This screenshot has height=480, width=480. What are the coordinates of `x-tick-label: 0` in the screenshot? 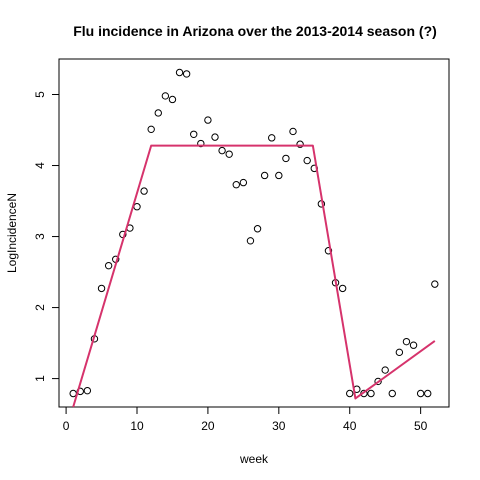 It's located at (66, 426).